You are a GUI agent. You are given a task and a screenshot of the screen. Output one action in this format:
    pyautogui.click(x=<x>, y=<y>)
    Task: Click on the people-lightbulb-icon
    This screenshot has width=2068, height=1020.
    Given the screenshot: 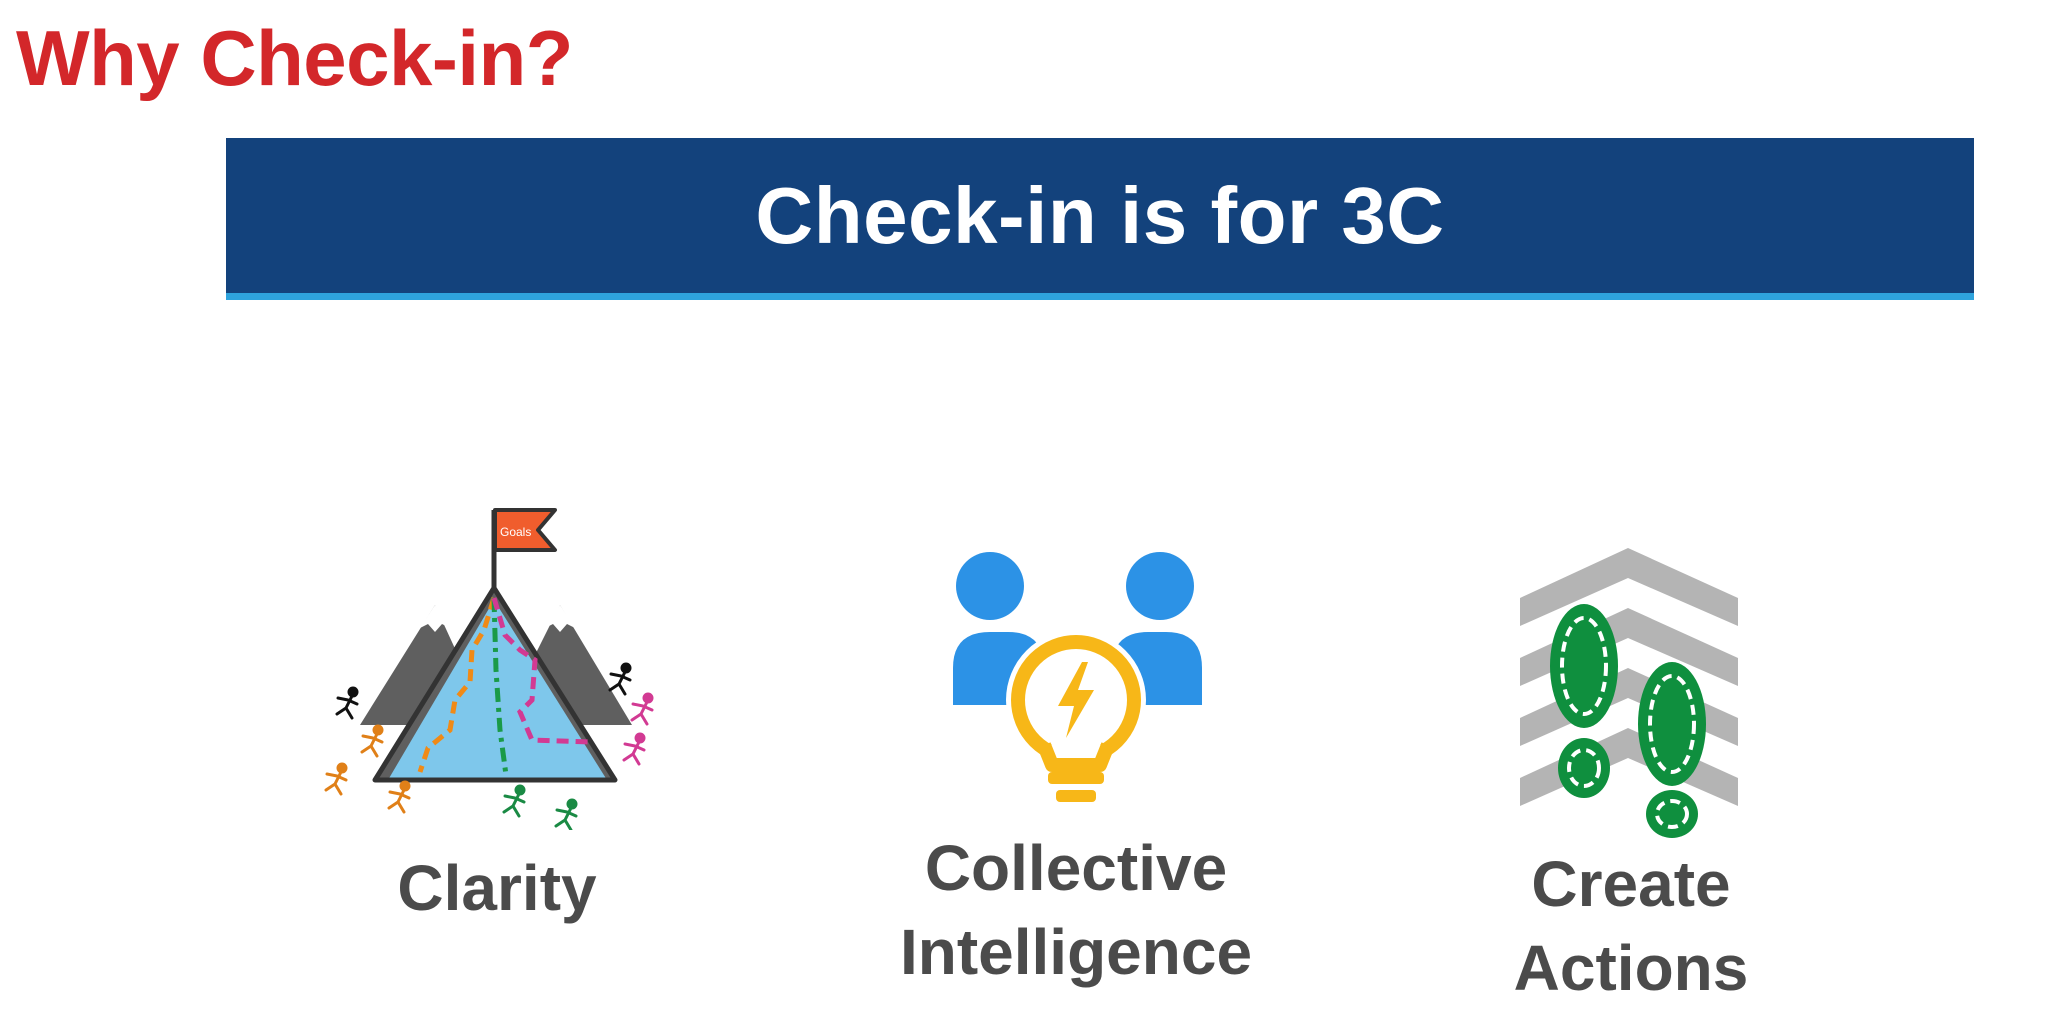 What is the action you would take?
    pyautogui.click(x=1077, y=677)
    